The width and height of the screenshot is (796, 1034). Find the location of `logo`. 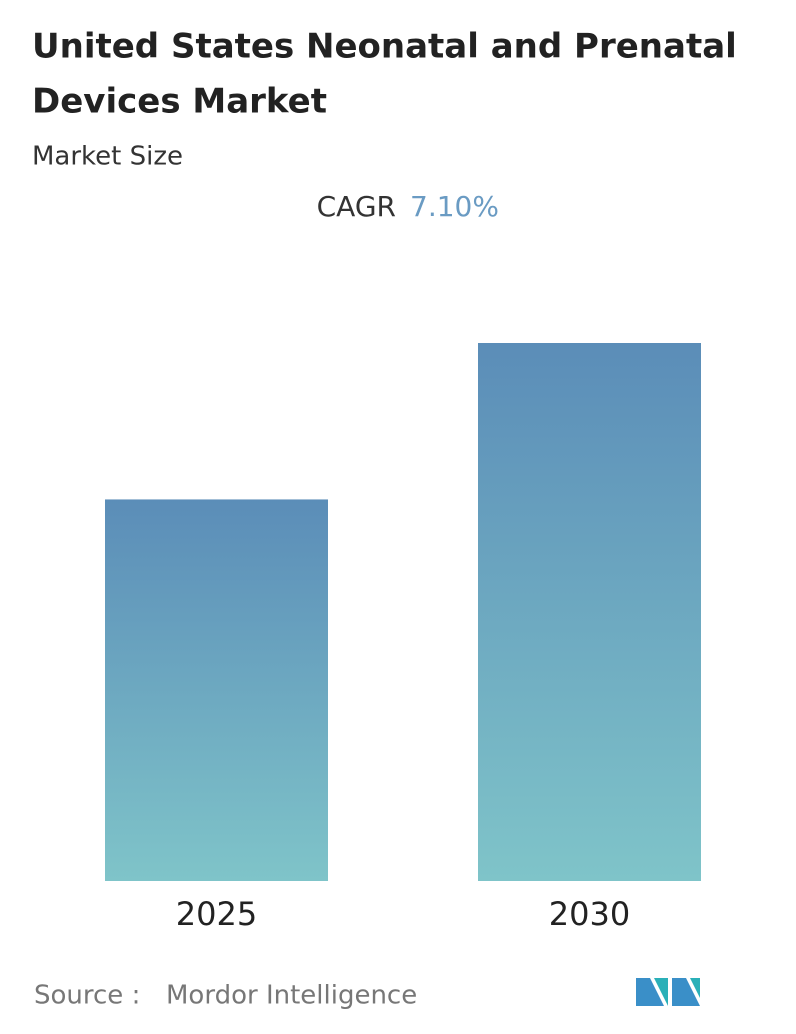

logo is located at coordinates (668, 992).